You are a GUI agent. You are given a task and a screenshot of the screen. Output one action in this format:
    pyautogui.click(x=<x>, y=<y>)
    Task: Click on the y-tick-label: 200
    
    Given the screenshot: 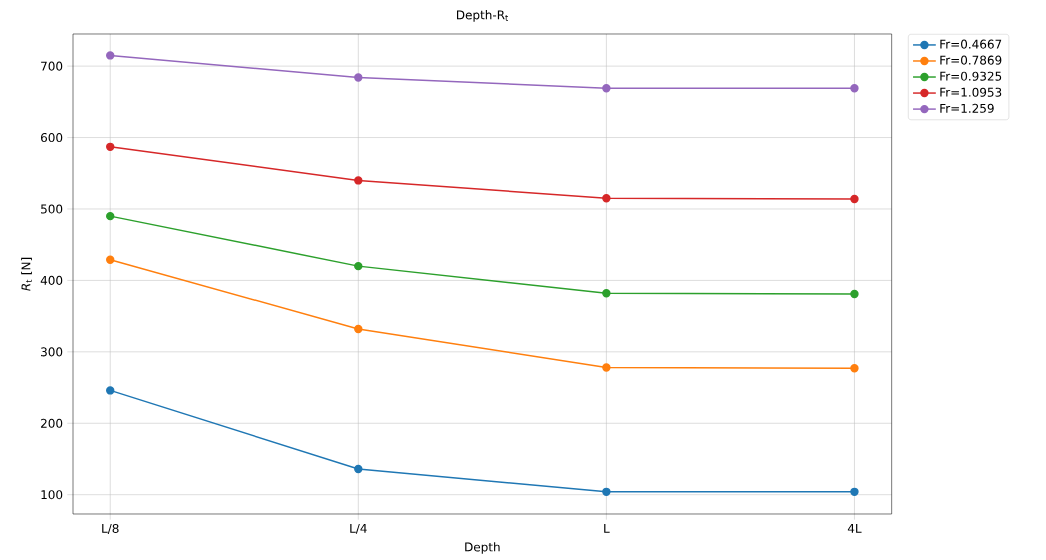 What is the action you would take?
    pyautogui.click(x=52, y=423)
    